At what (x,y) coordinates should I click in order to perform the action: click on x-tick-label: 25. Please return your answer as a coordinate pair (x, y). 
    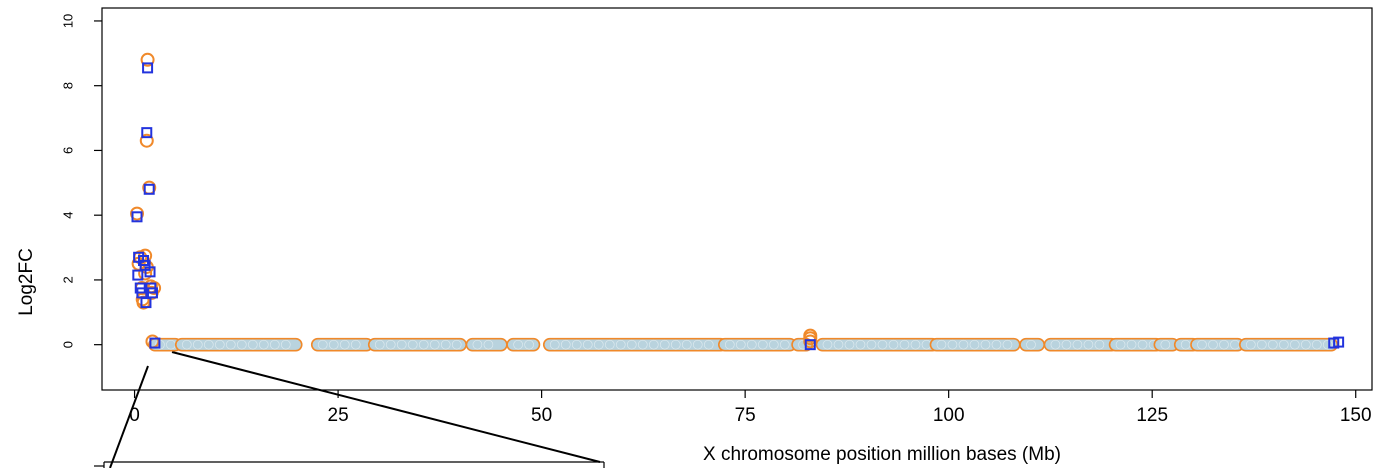
    Looking at the image, I should click on (338, 415).